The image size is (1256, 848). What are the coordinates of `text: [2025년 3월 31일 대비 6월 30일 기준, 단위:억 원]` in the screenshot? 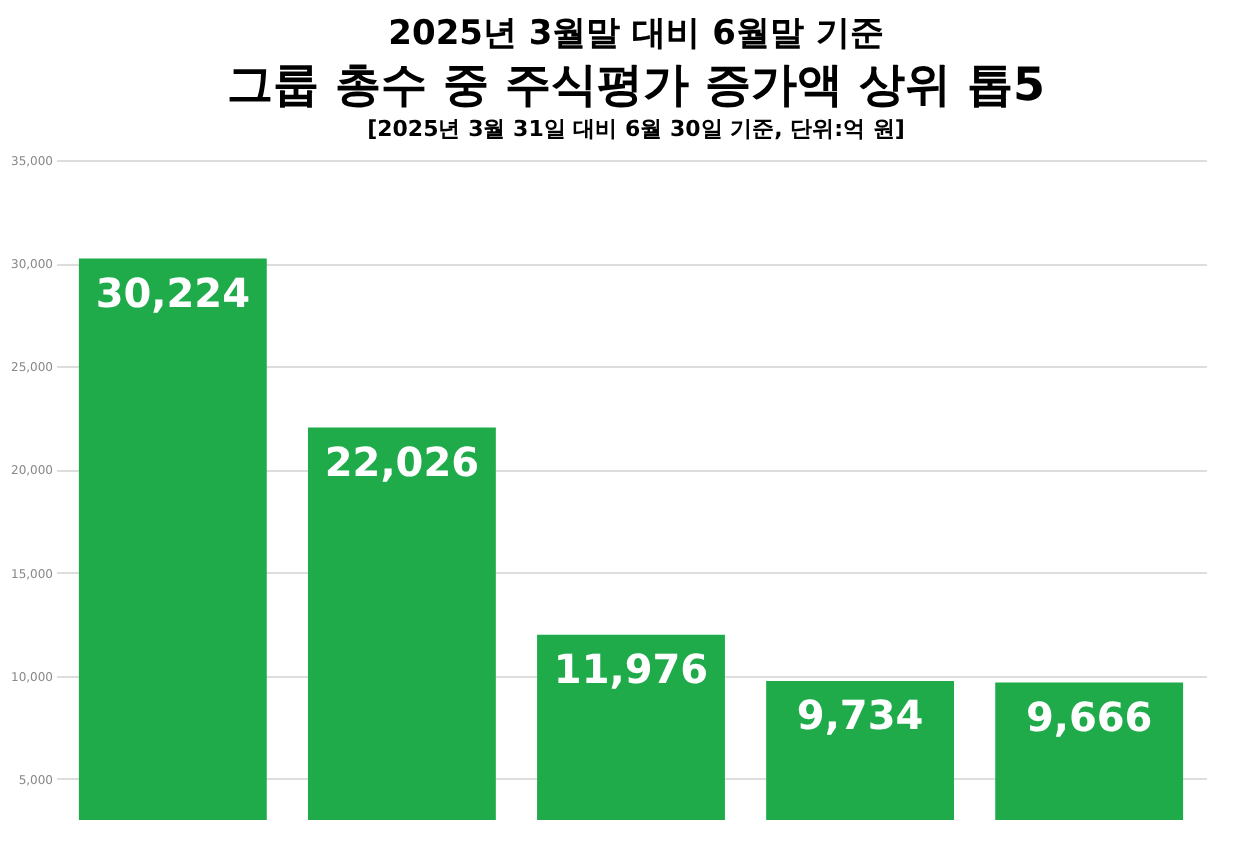 It's located at (636, 129).